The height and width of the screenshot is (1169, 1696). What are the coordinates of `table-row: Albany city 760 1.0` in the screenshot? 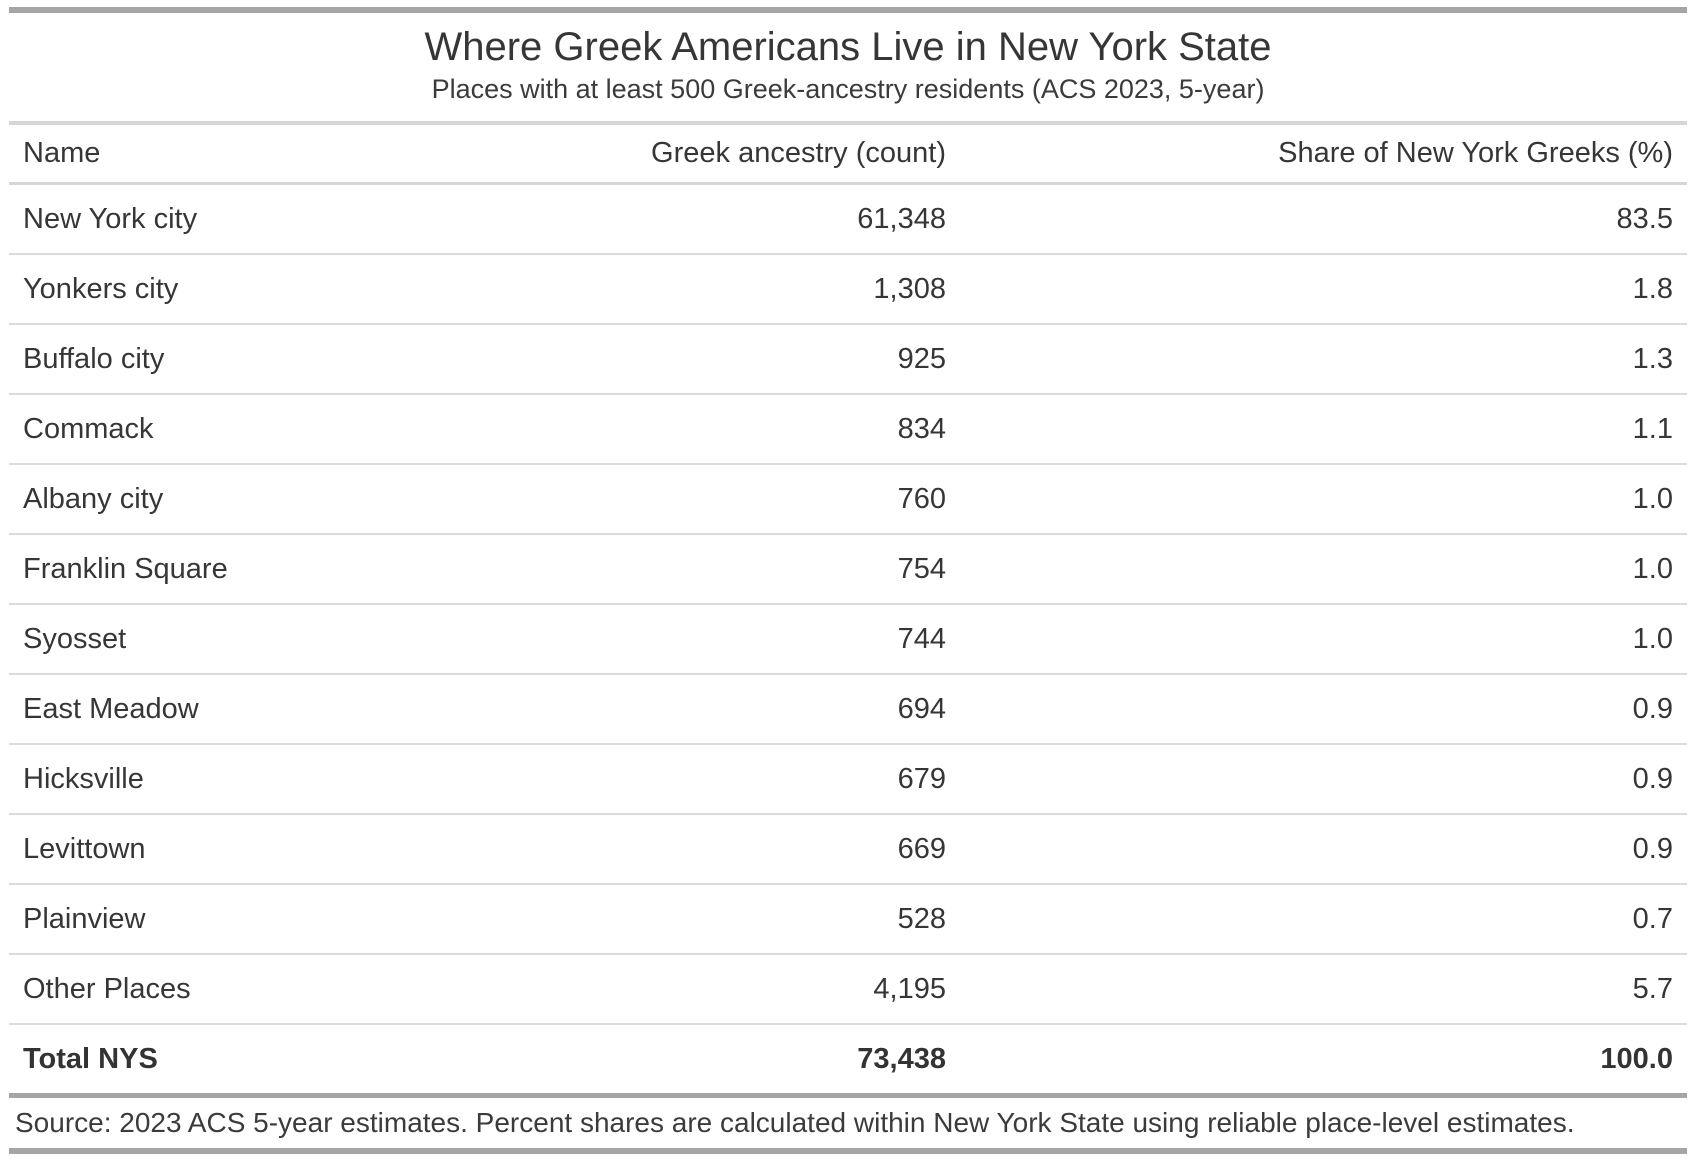 It's located at (848, 499).